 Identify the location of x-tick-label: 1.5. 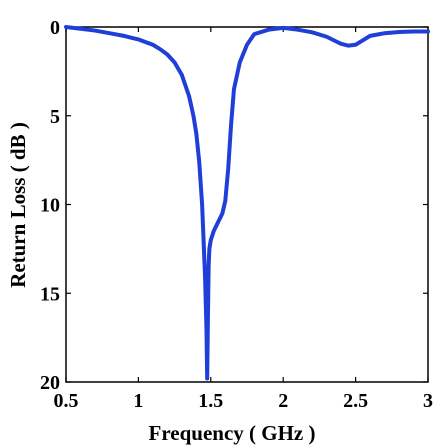
(210, 401).